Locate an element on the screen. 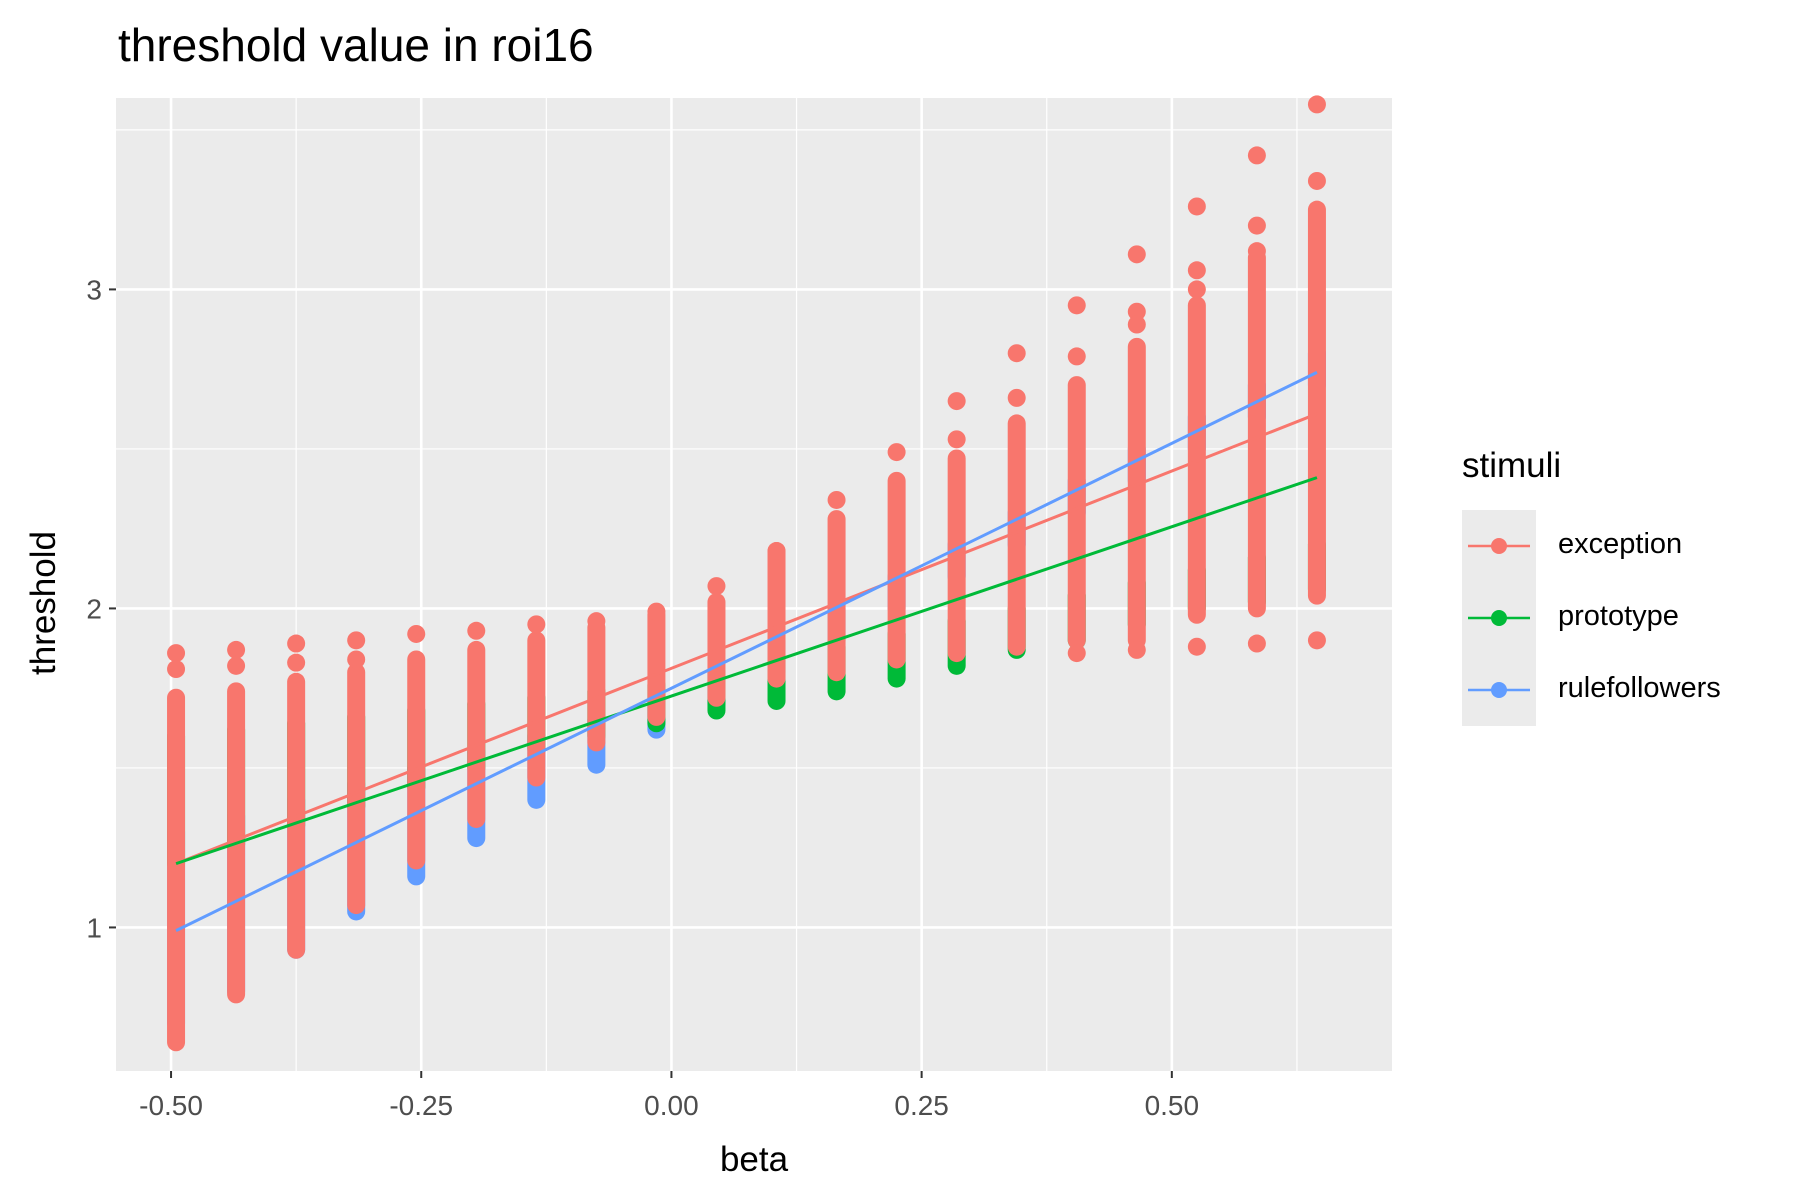 This screenshot has height=1200, width=1800. legend-label-exception: exception is located at coordinates (1620, 544).